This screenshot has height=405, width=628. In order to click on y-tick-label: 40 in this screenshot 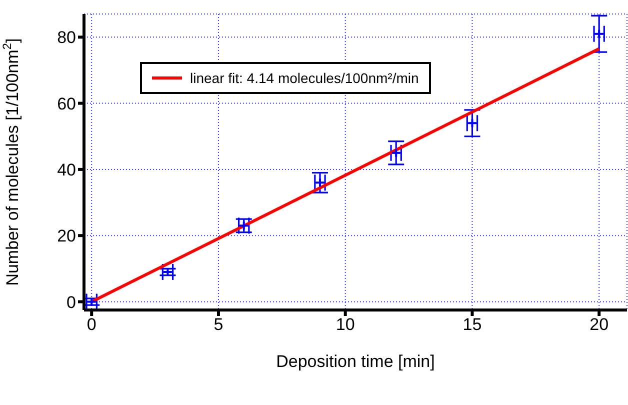, I will do `click(66, 170)`.